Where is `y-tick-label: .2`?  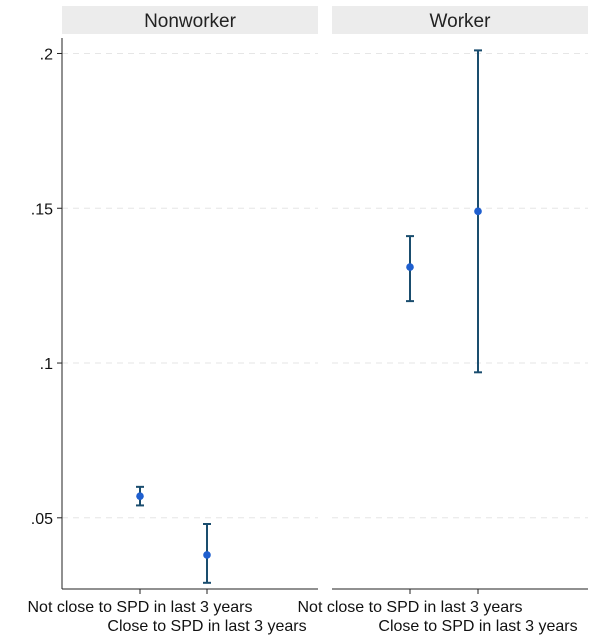
y-tick-label: .2 is located at coordinates (46, 54).